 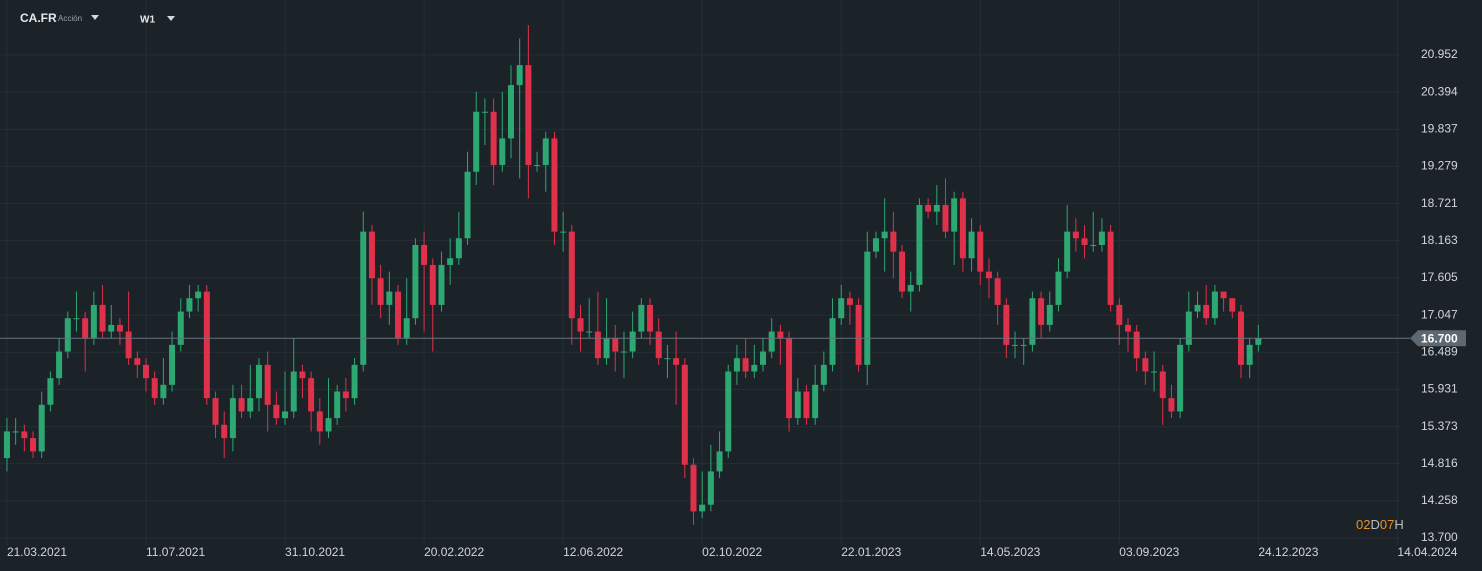 What do you see at coordinates (1438, 338) in the screenshot?
I see `current-price-tag` at bounding box center [1438, 338].